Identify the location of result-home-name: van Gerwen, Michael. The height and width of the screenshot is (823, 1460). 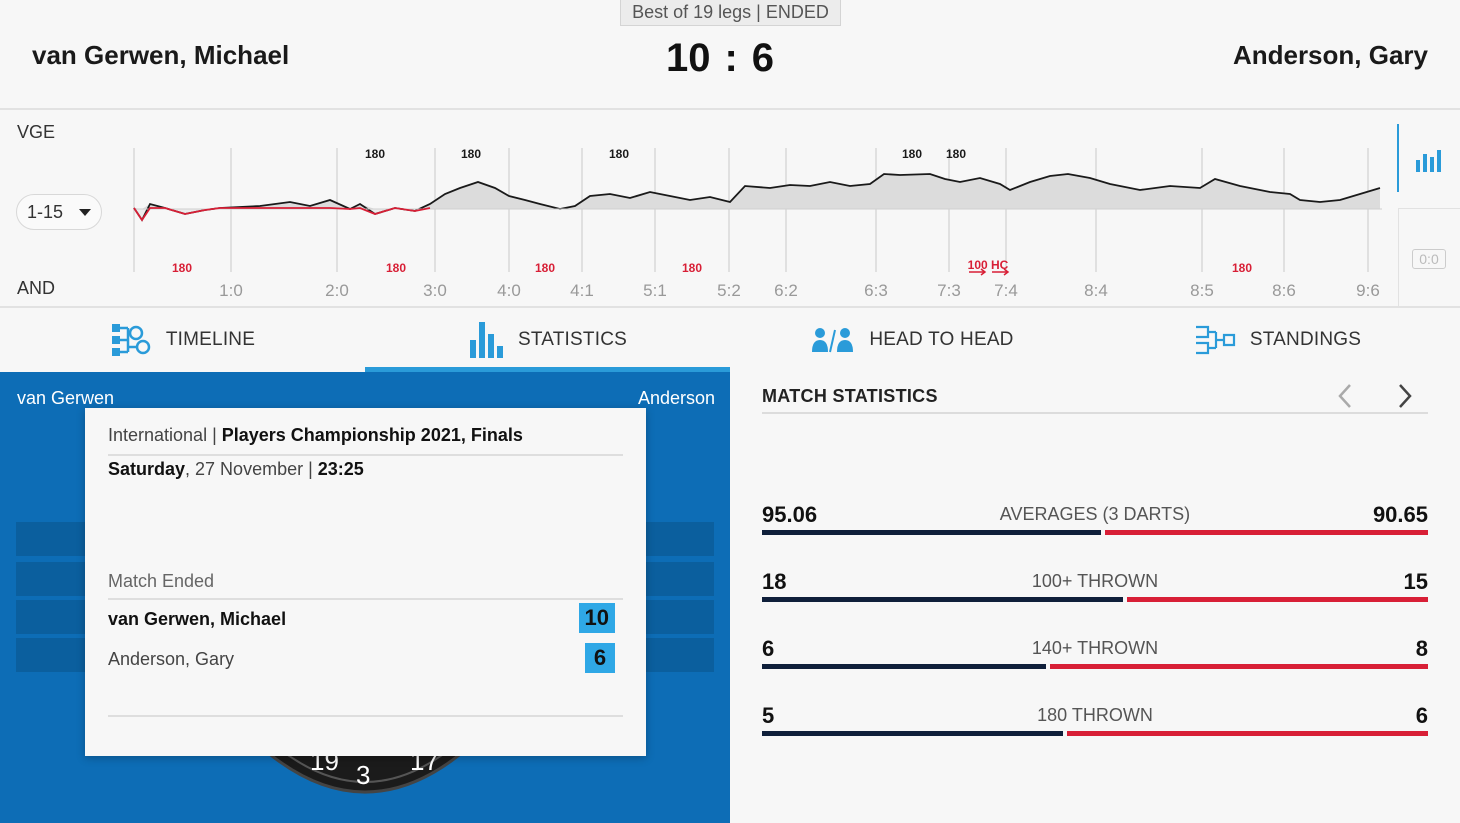
(197, 619).